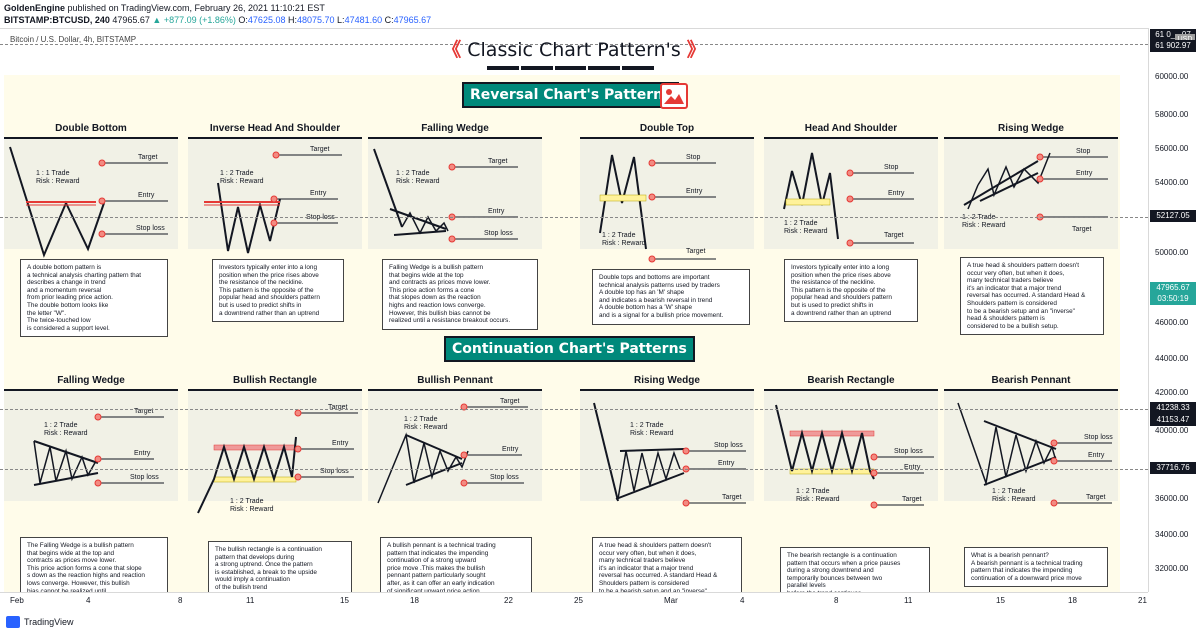  What do you see at coordinates (1172, 358) in the screenshot?
I see `price-tick: 44000.00` at bounding box center [1172, 358].